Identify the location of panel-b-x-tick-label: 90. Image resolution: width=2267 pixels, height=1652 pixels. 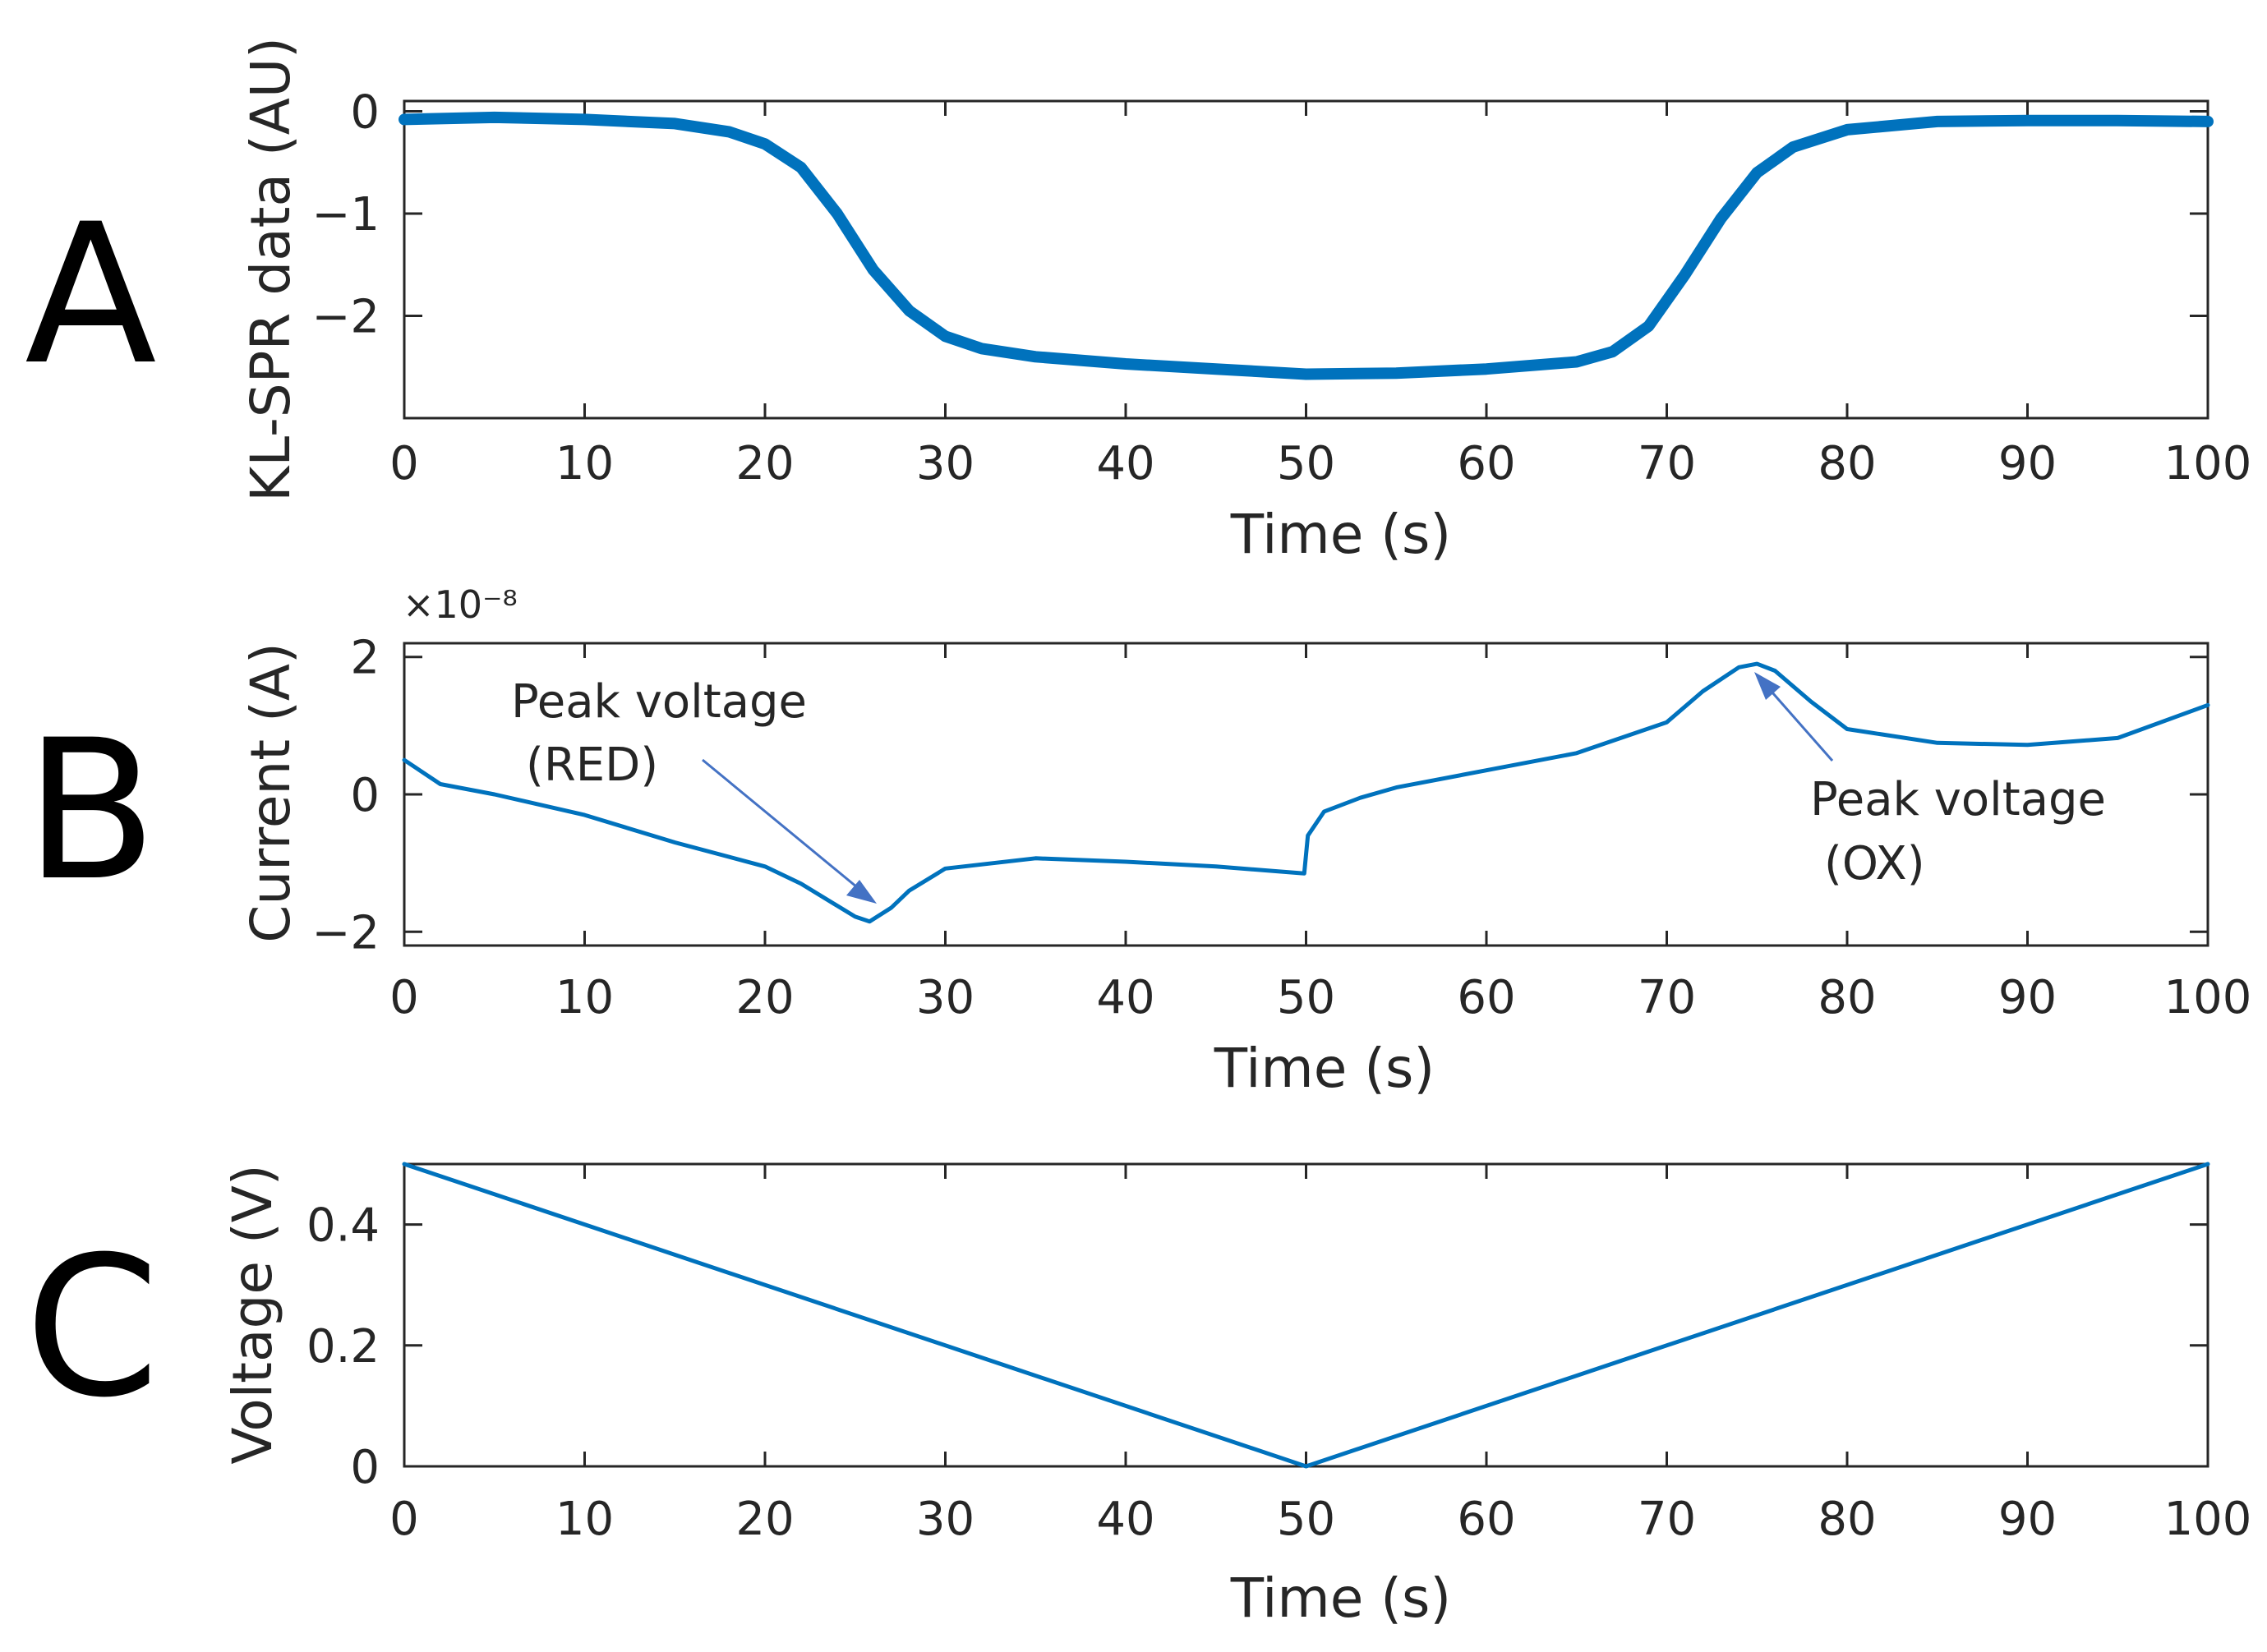
(2028, 998).